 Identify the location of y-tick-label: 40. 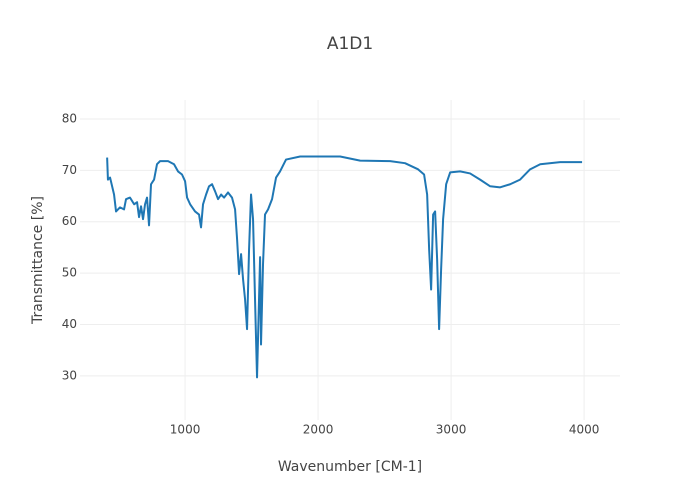
(69, 324).